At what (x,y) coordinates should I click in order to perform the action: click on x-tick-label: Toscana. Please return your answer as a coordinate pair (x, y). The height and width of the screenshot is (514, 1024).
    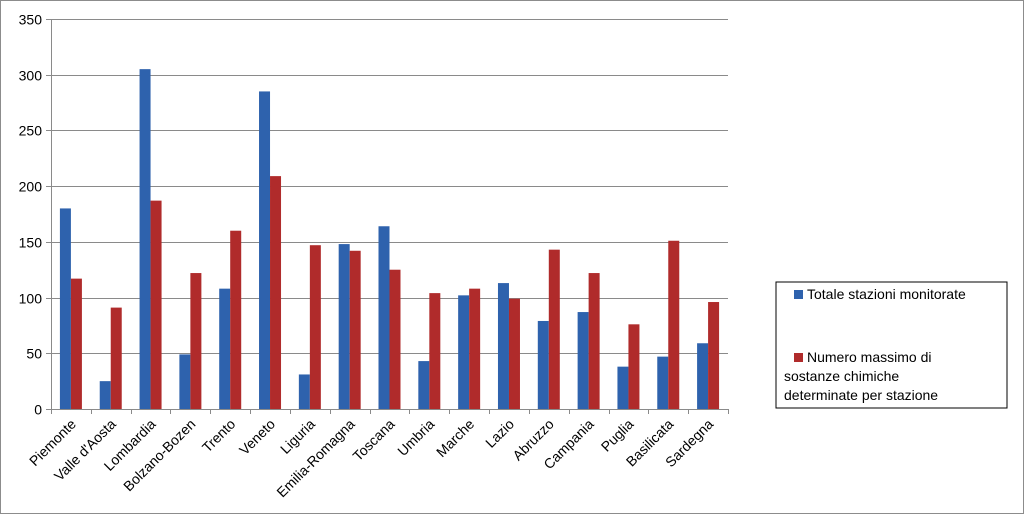
    Looking at the image, I should click on (373, 440).